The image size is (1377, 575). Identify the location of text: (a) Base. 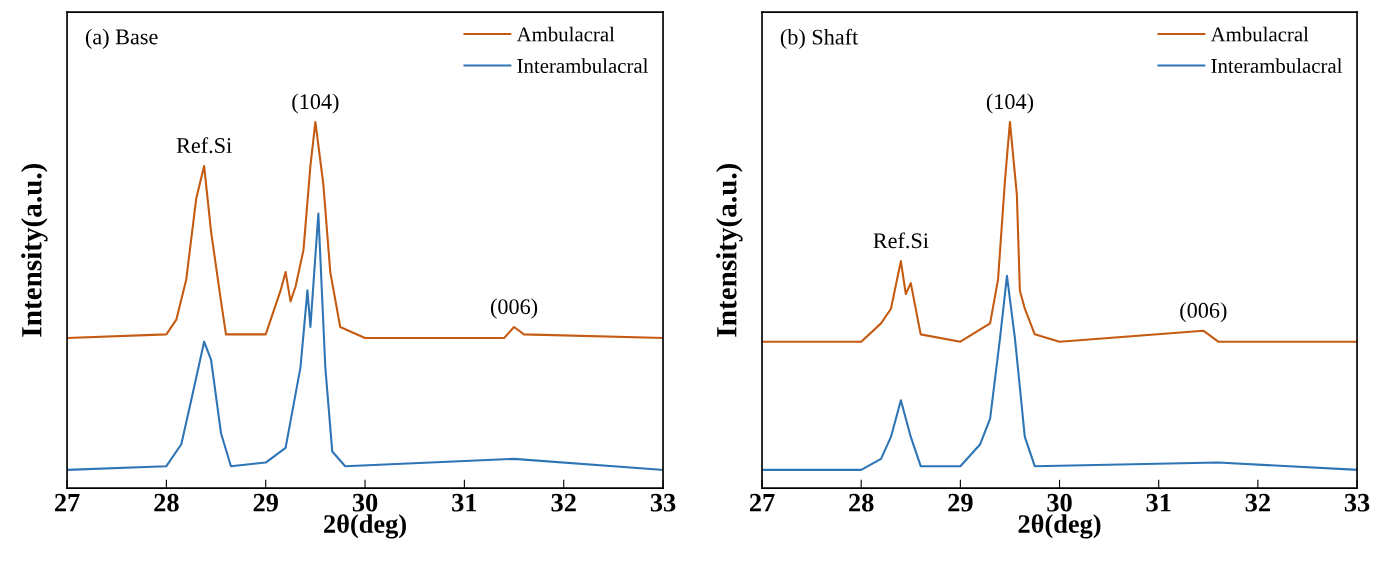
(121, 38).